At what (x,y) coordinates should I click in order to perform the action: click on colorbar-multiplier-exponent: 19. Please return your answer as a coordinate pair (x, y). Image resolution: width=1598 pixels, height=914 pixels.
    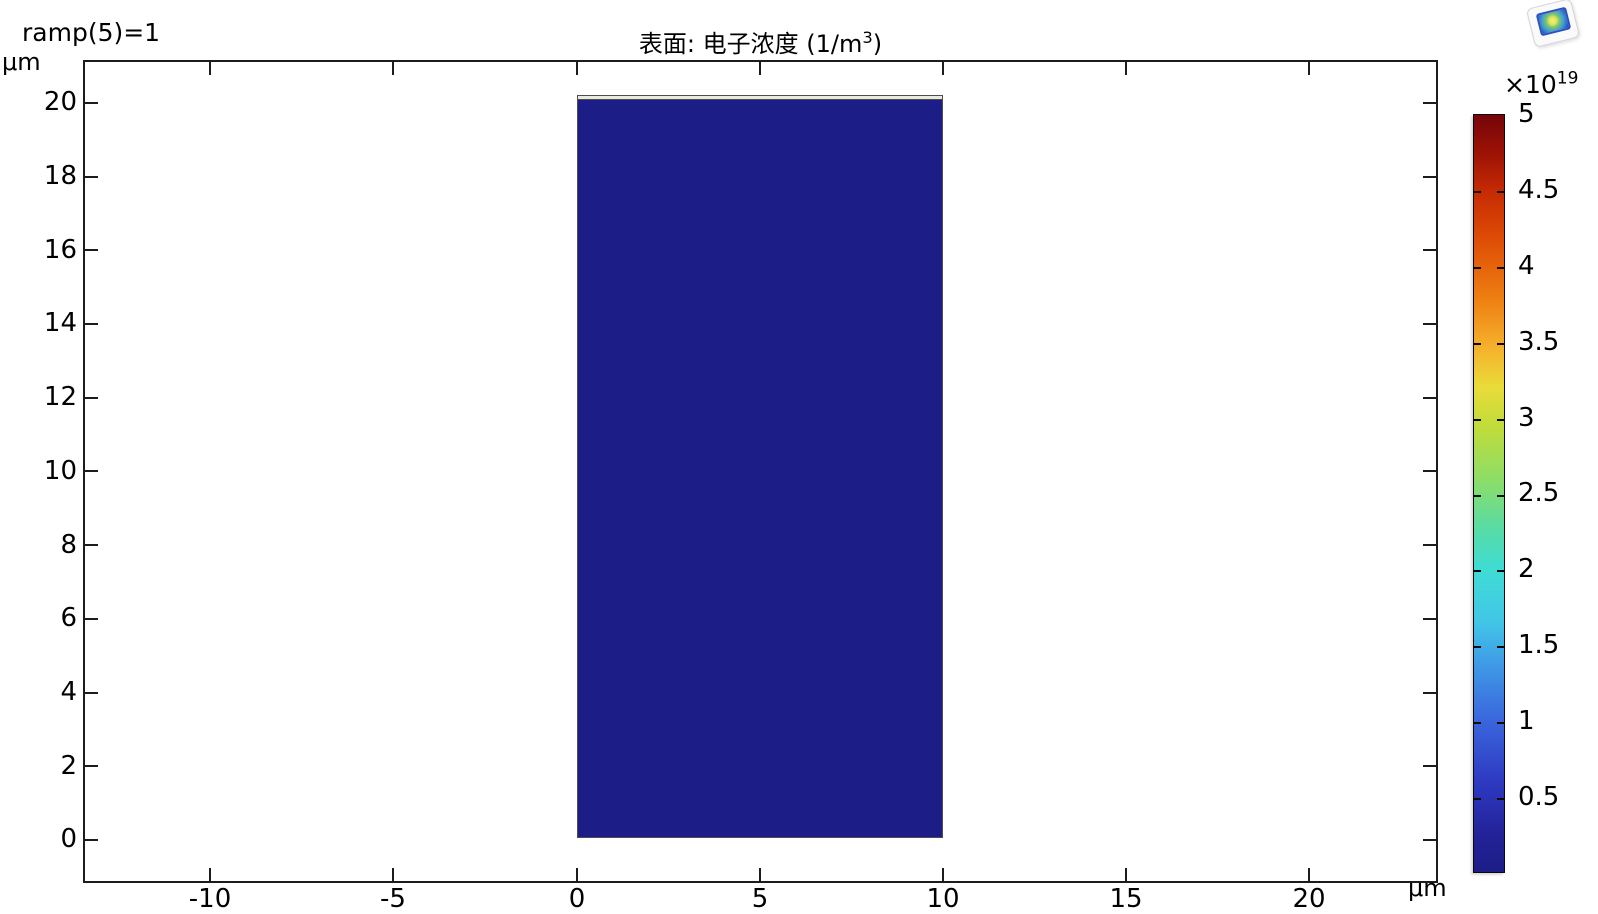
    Looking at the image, I should click on (1567, 78).